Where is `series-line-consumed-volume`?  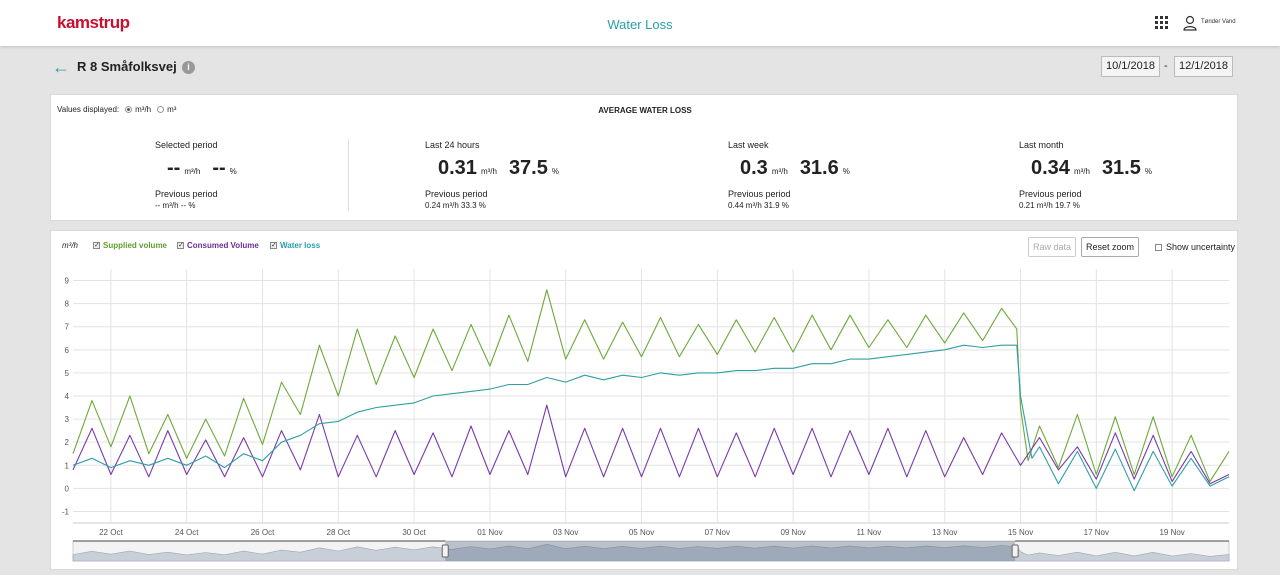
series-line-consumed-volume is located at coordinates (651, 444).